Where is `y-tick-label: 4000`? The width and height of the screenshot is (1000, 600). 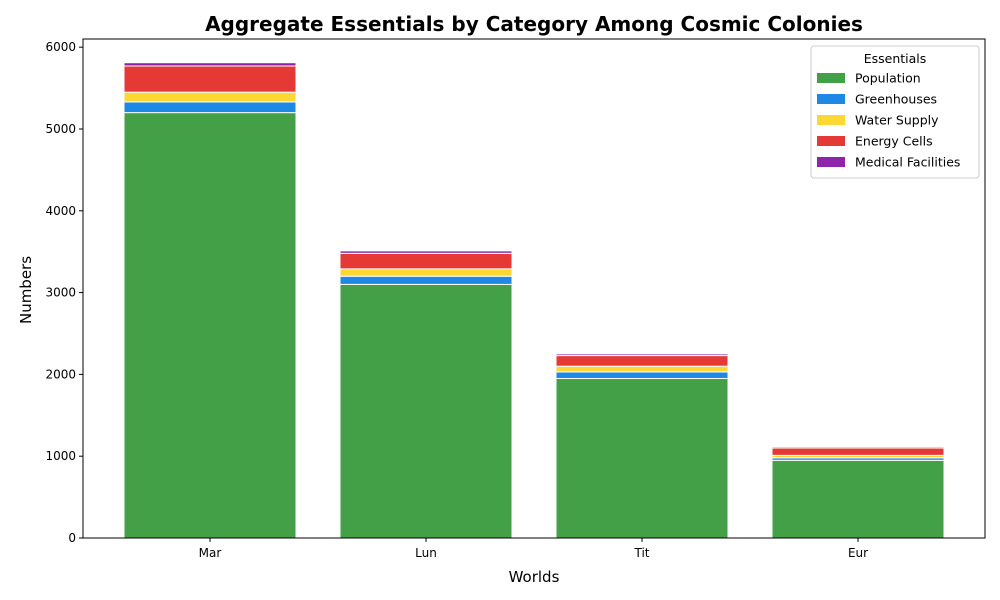 y-tick-label: 4000 is located at coordinates (60, 211).